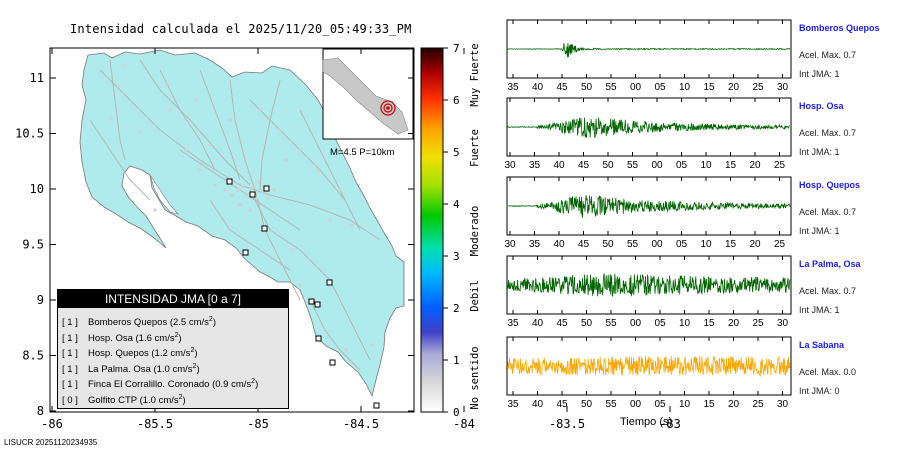 The height and width of the screenshot is (460, 910). What do you see at coordinates (830, 185) in the screenshot?
I see `station-name: Hosp. Quepos` at bounding box center [830, 185].